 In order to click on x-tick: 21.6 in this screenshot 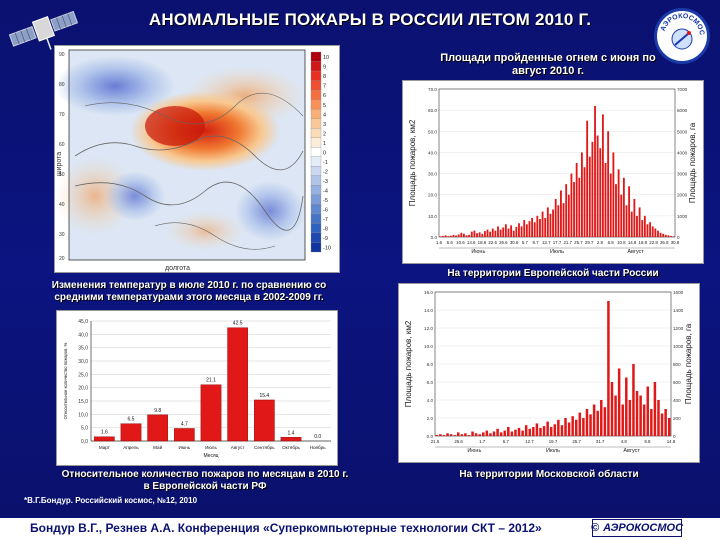, I will do `click(435, 441)`.